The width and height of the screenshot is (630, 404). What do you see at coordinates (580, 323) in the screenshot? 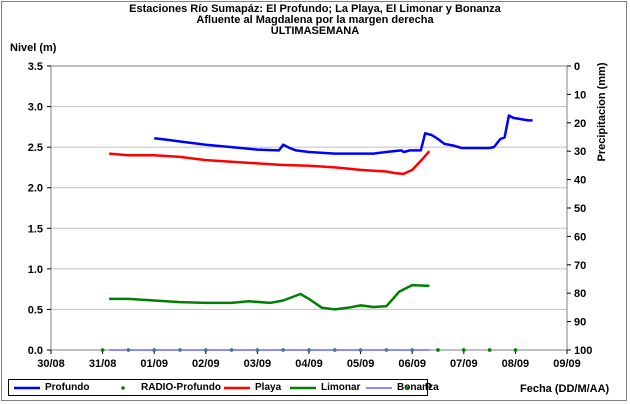
I see `y2-tick-label: 90` at bounding box center [580, 323].